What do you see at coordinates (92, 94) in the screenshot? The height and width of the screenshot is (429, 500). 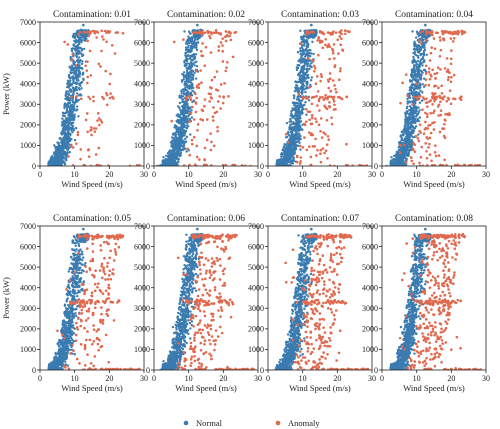 I see `axes-frame` at bounding box center [92, 94].